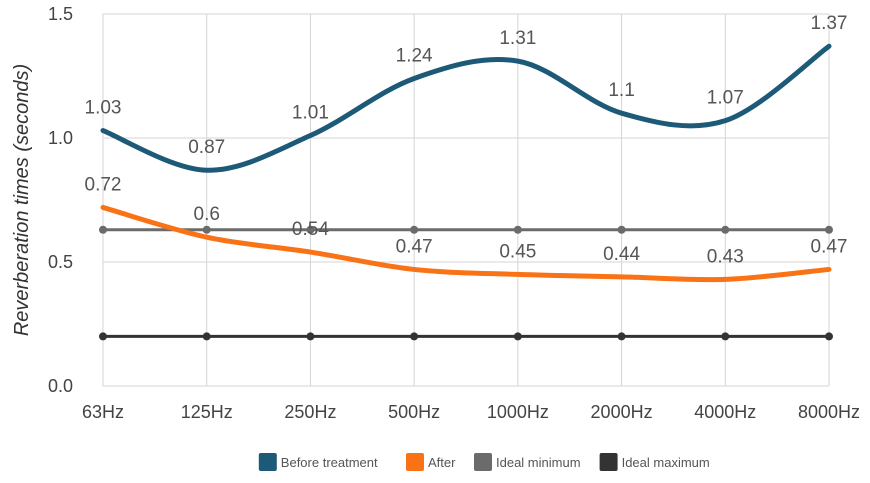 The width and height of the screenshot is (870, 483). I want to click on x-tick-label: 1000Hz, so click(518, 412).